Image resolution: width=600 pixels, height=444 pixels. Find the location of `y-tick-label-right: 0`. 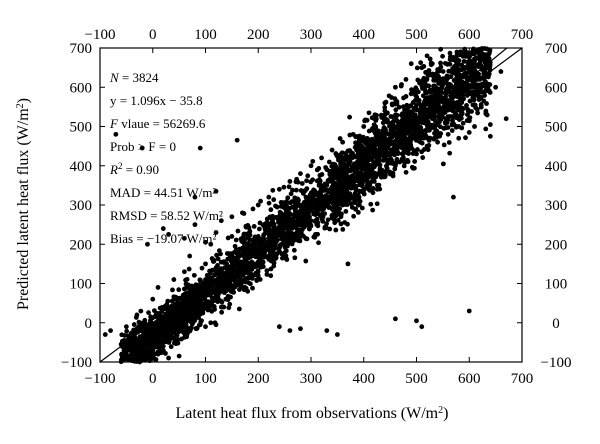

y-tick-label-right: 0 is located at coordinates (556, 324).